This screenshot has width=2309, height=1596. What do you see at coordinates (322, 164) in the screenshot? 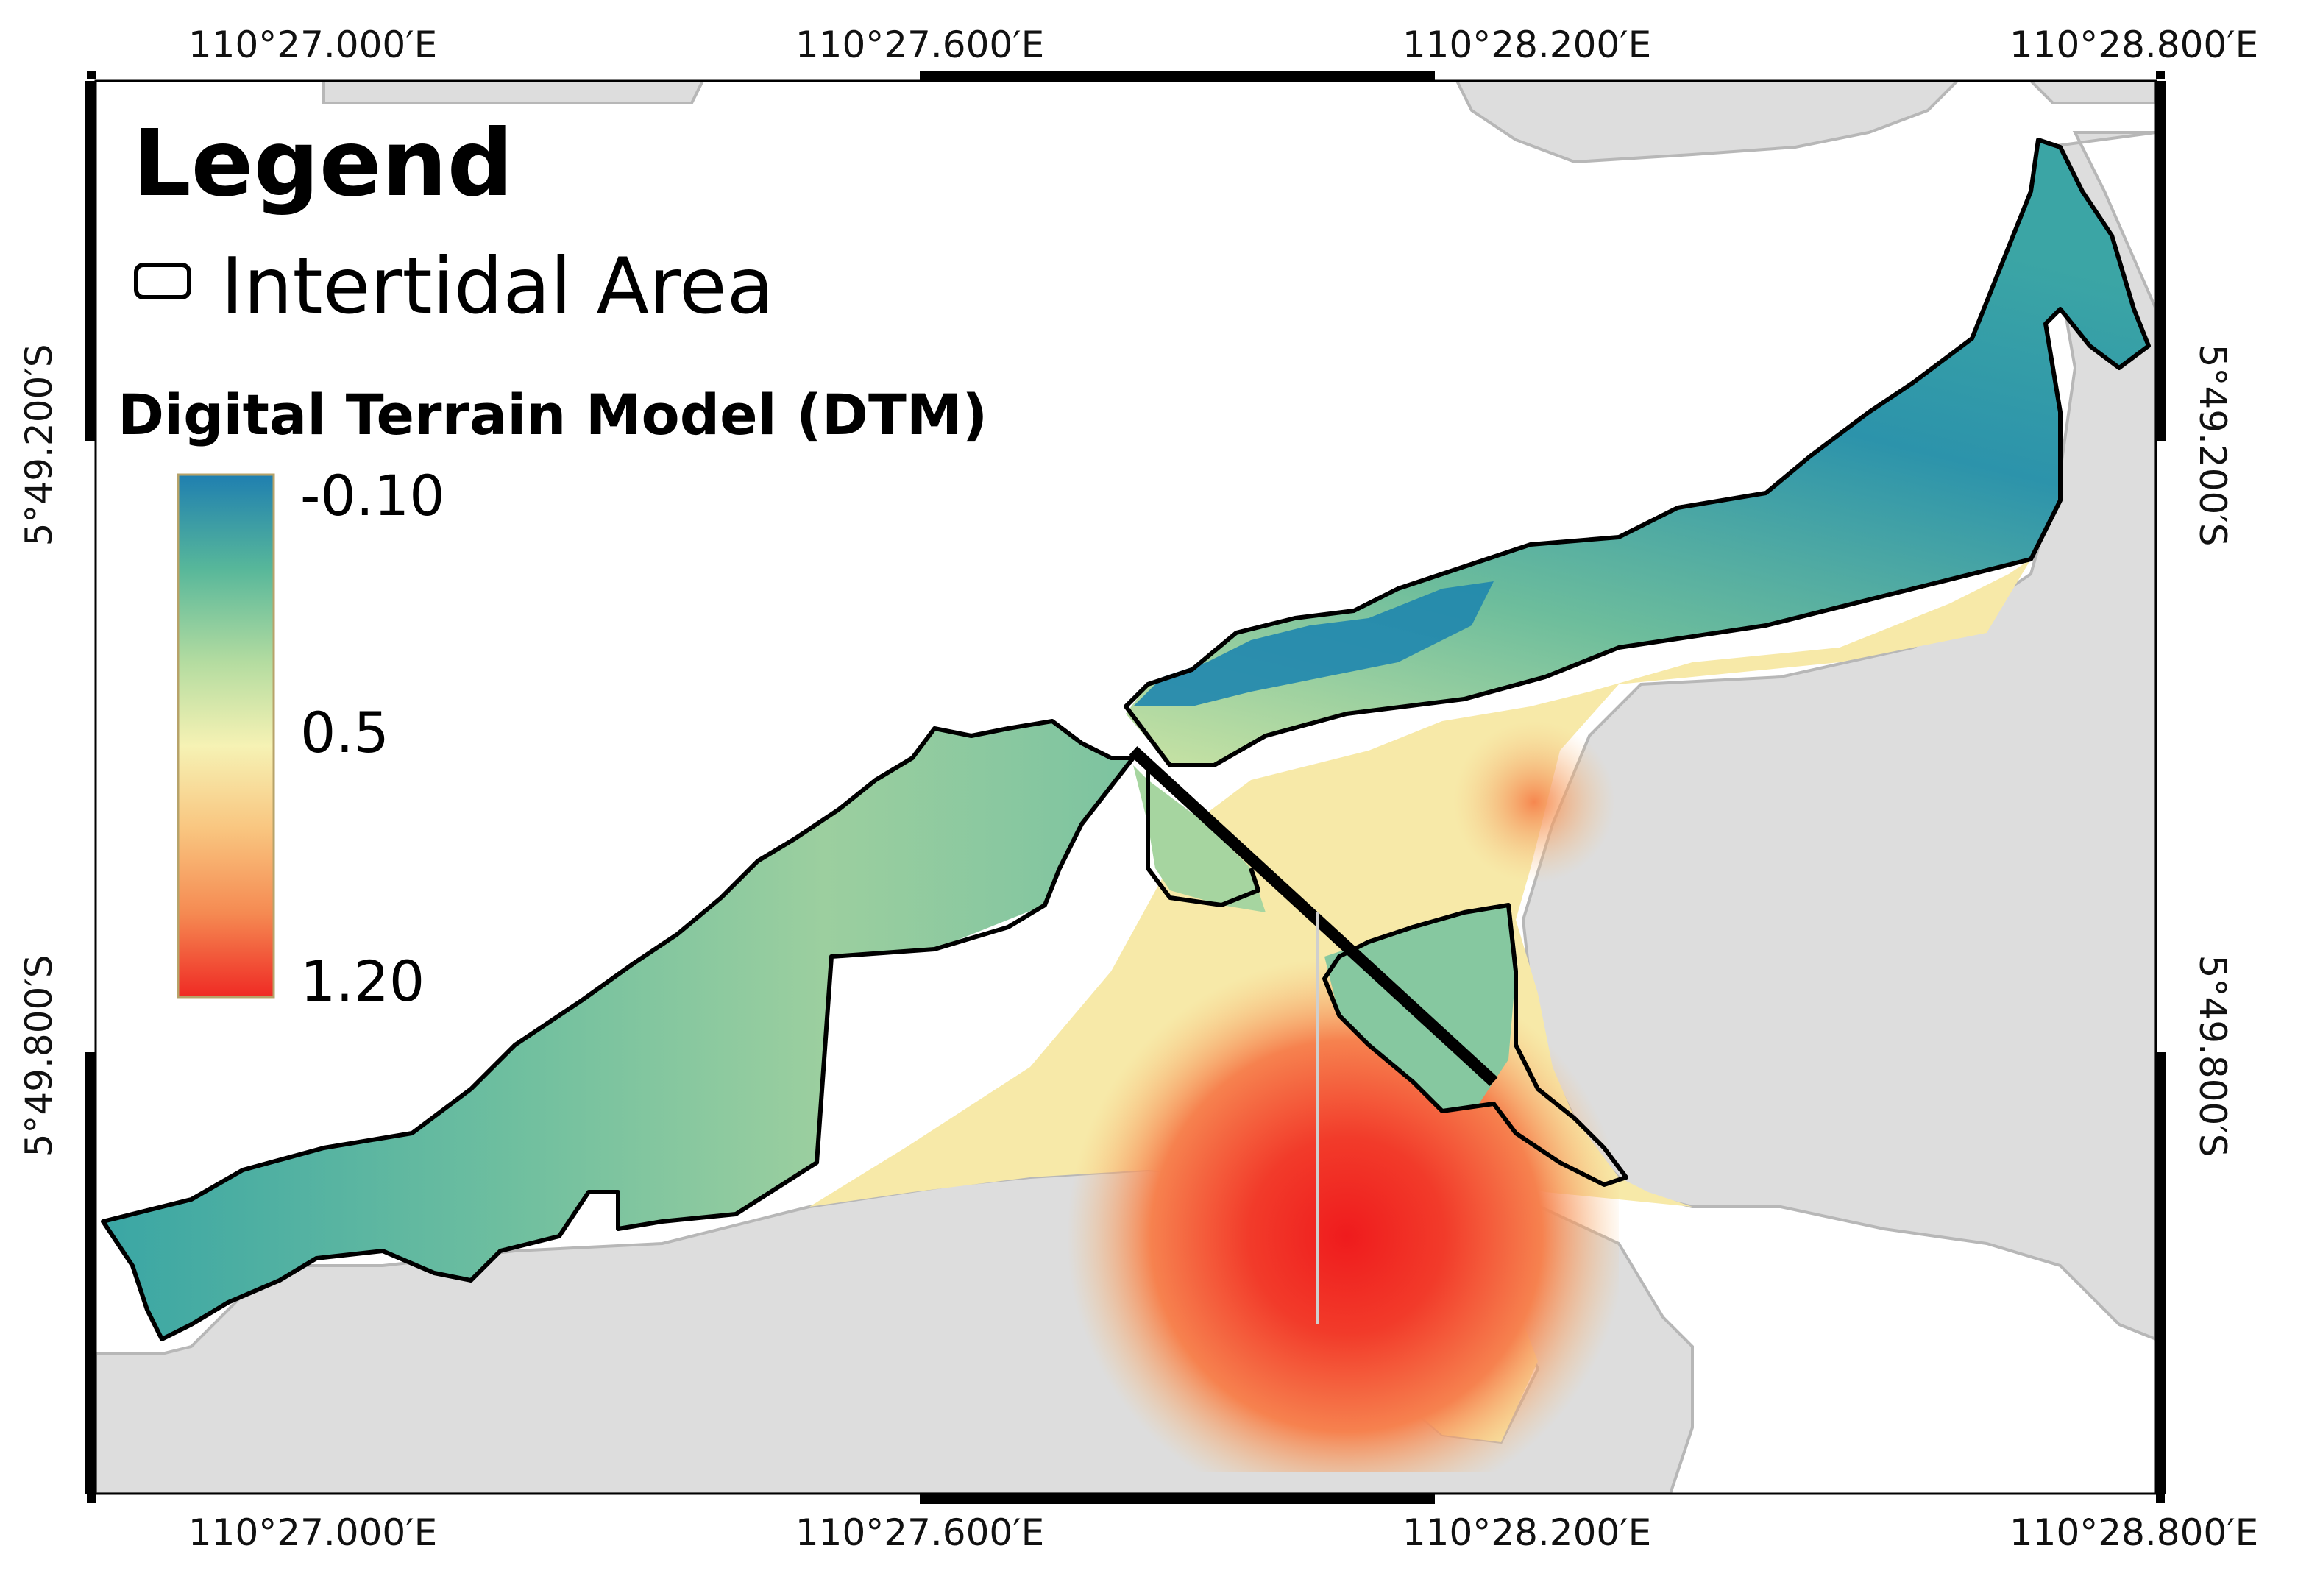
I see `legend-title: Legend` at bounding box center [322, 164].